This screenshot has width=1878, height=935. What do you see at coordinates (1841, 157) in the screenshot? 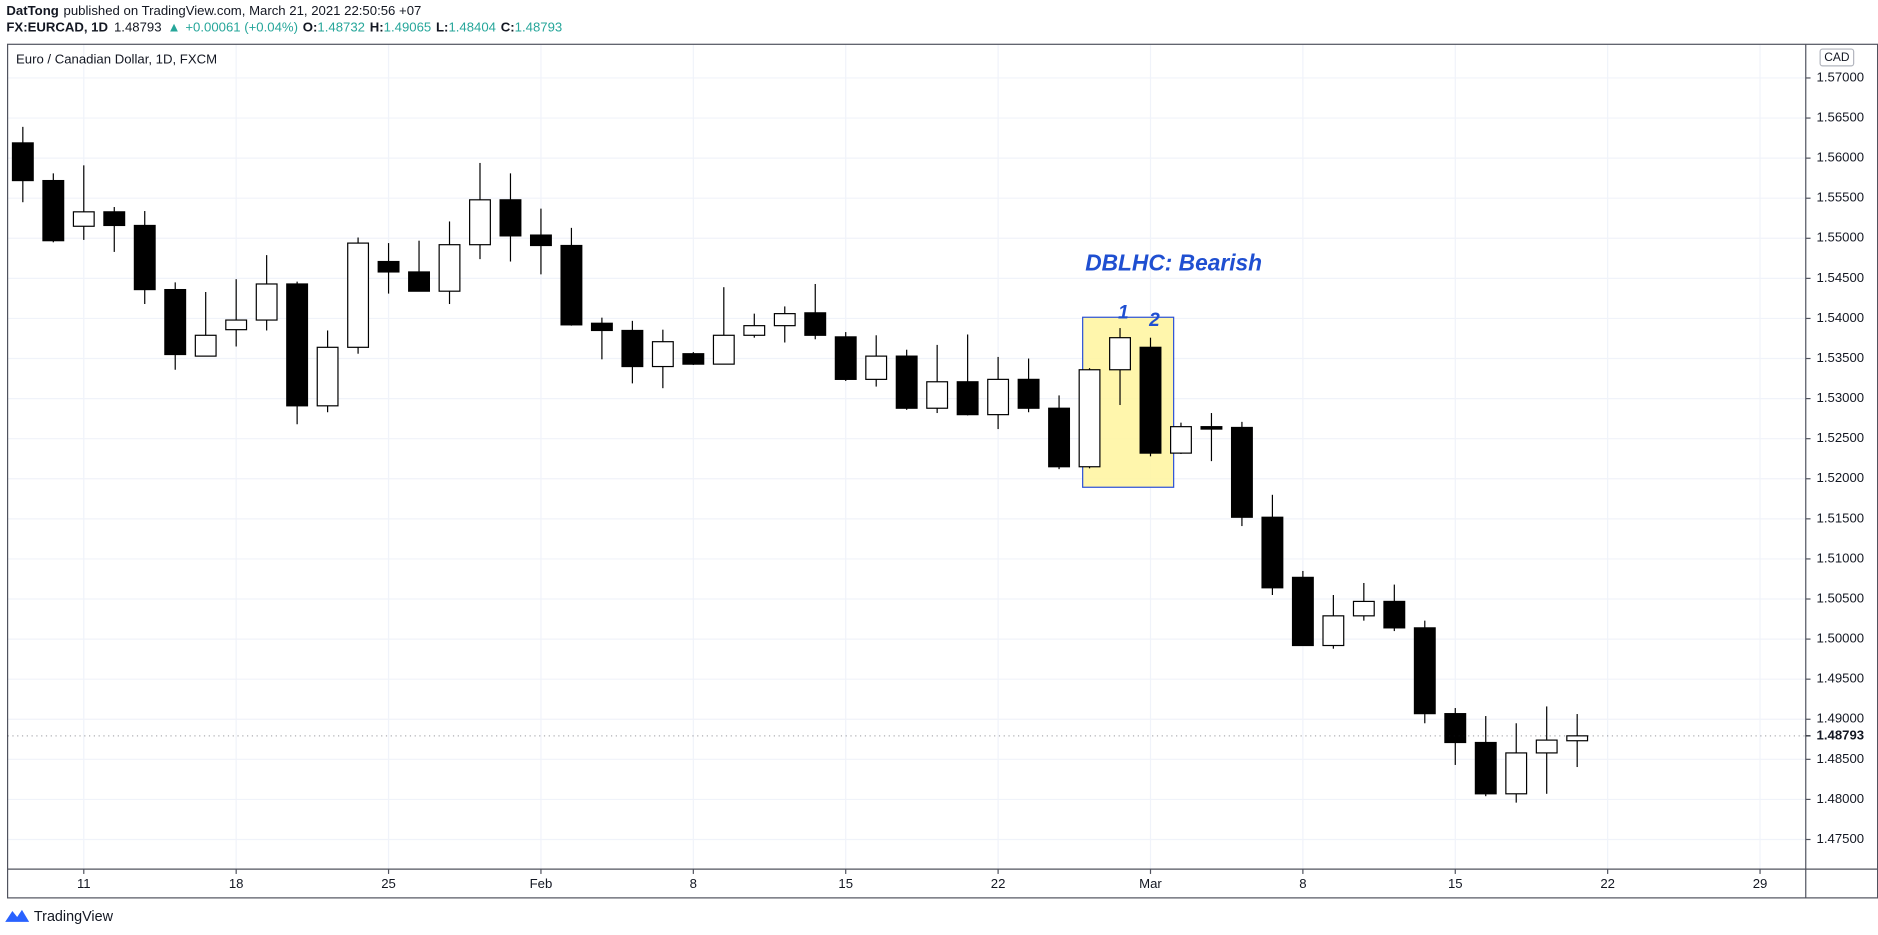
I see `y-tick-label: 1.56000` at bounding box center [1841, 157].